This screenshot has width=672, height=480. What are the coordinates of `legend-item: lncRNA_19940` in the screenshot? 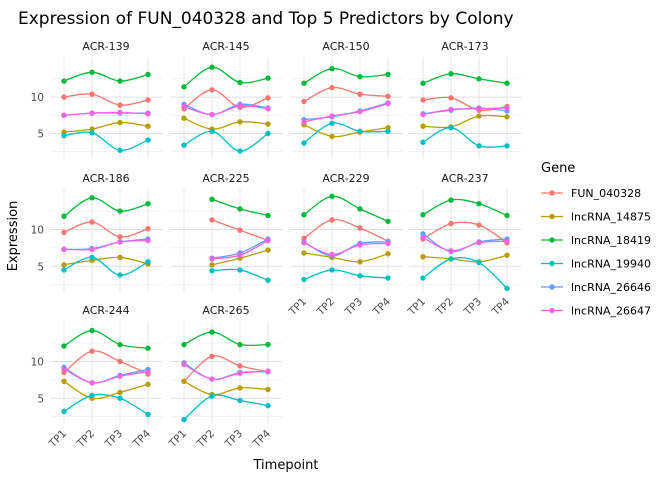 It's located at (596, 264).